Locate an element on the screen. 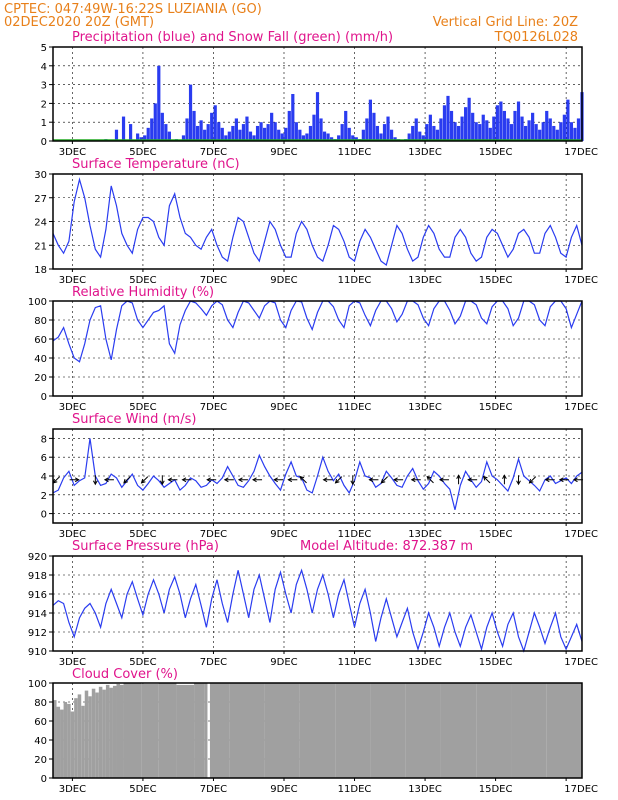 The image size is (618, 800). y-tick-label: 24 is located at coordinates (40, 223).